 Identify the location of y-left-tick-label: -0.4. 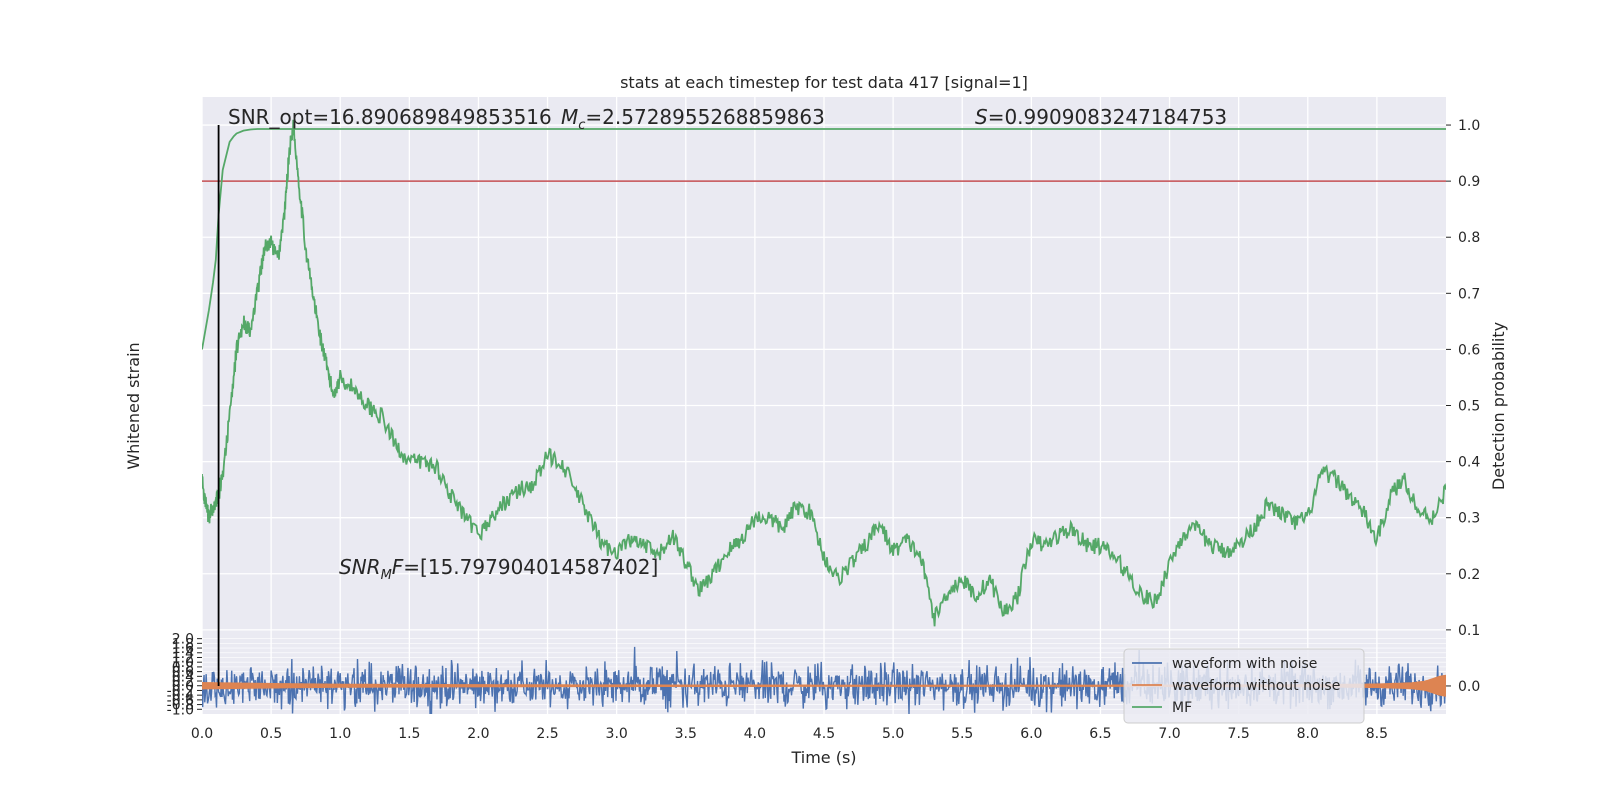
(180, 696).